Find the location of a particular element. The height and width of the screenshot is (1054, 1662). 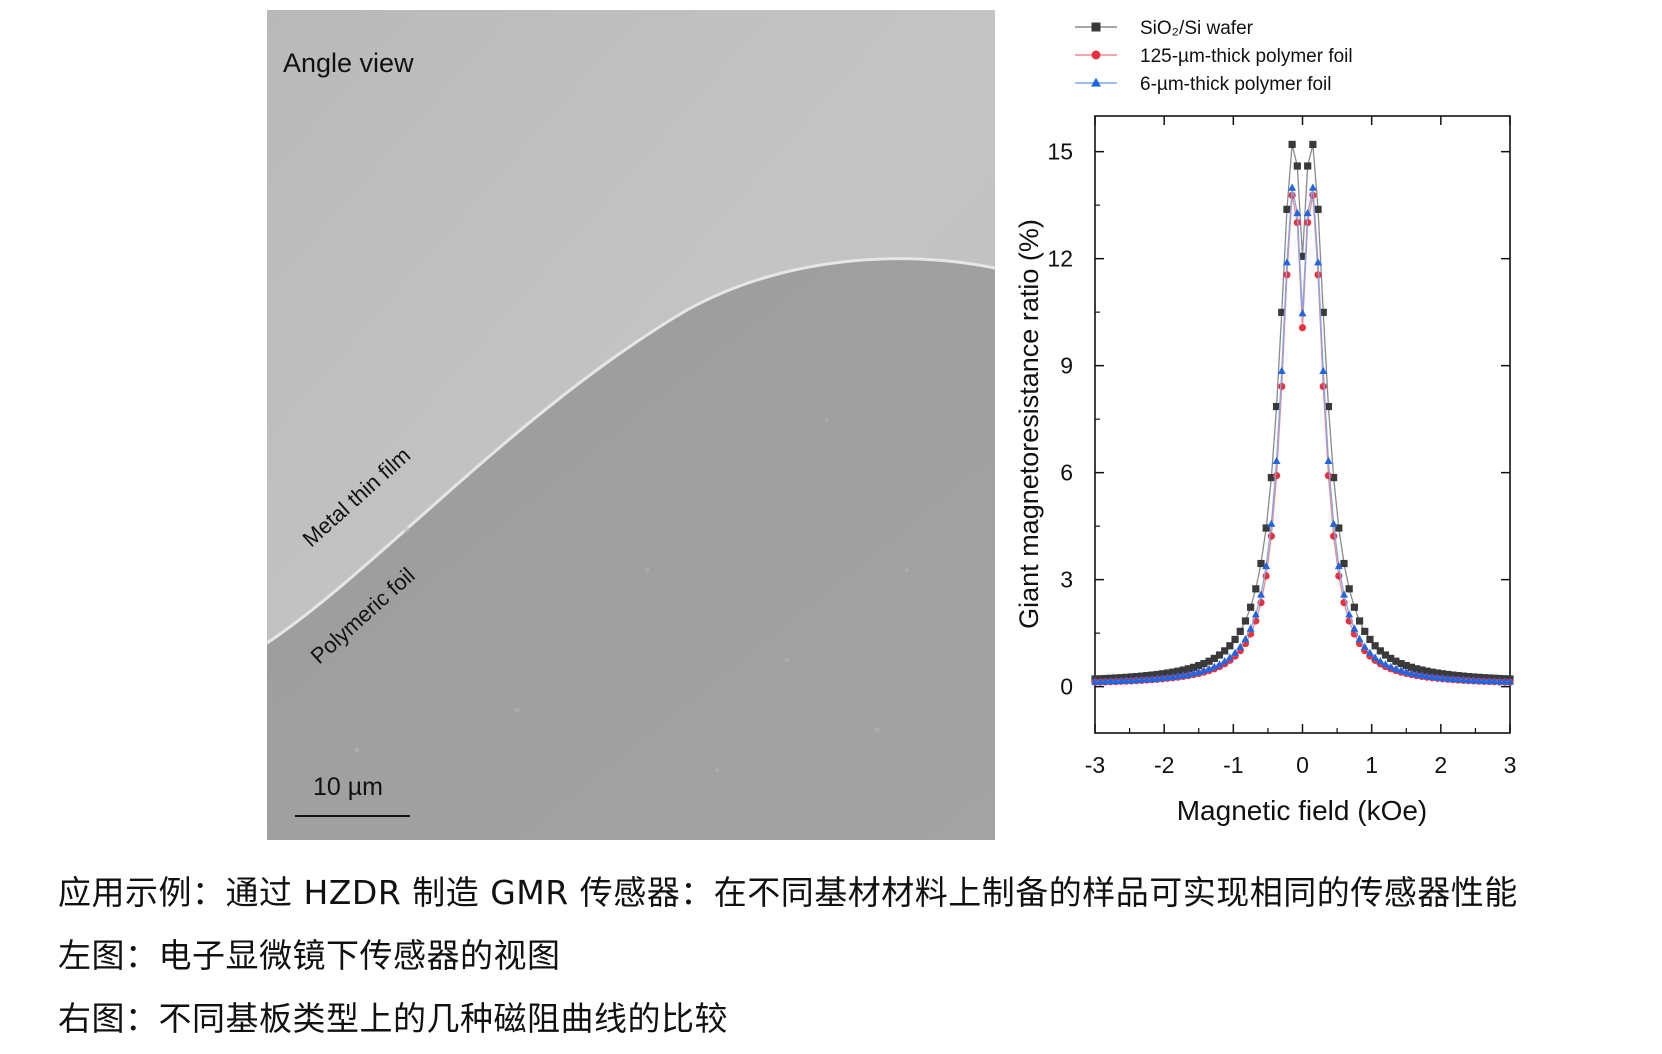

x-tick-label: 1 is located at coordinates (1371, 765).